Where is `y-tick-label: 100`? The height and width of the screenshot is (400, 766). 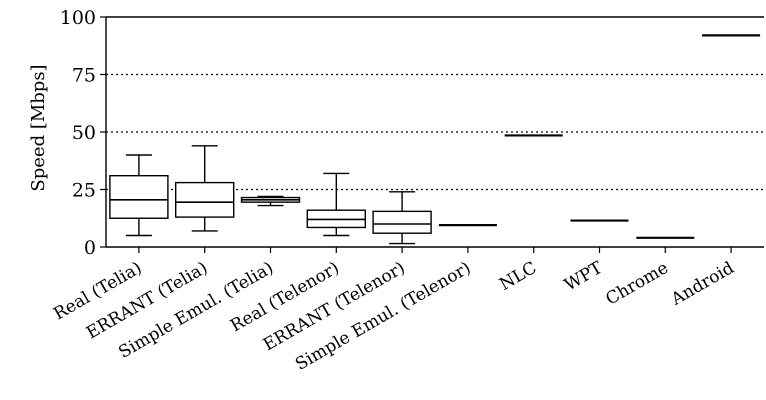 y-tick-label: 100 is located at coordinates (78, 18).